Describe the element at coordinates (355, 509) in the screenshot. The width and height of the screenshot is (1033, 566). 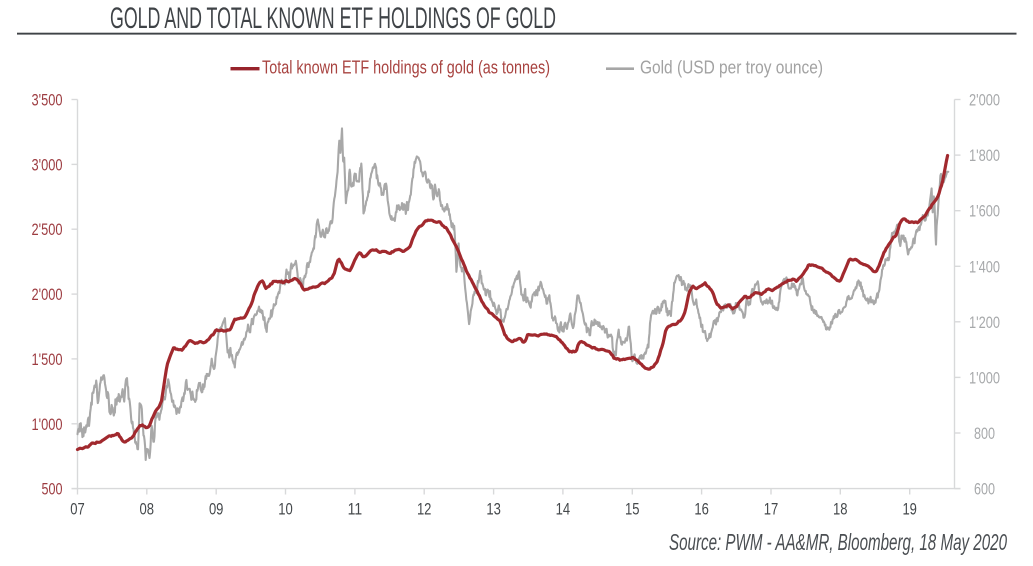
I see `svg-text: 11` at that location.